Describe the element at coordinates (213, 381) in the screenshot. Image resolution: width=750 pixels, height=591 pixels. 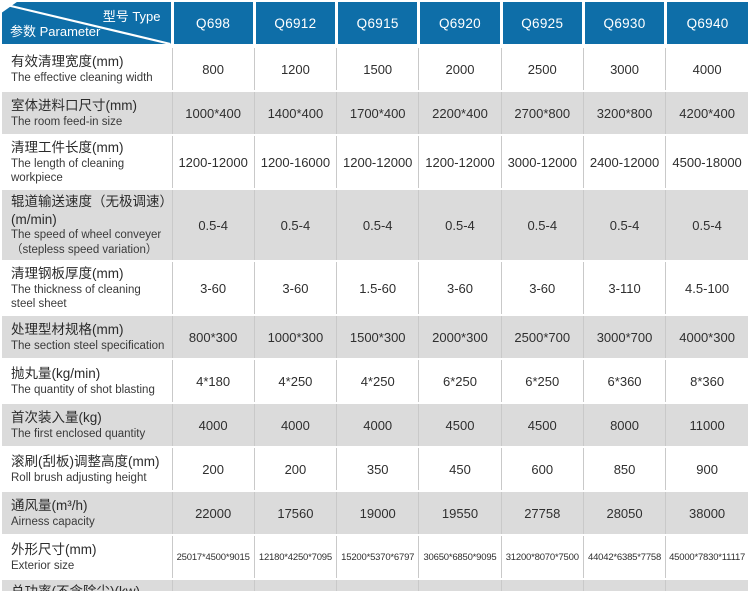
I see `value-cell: 4*180` at that location.